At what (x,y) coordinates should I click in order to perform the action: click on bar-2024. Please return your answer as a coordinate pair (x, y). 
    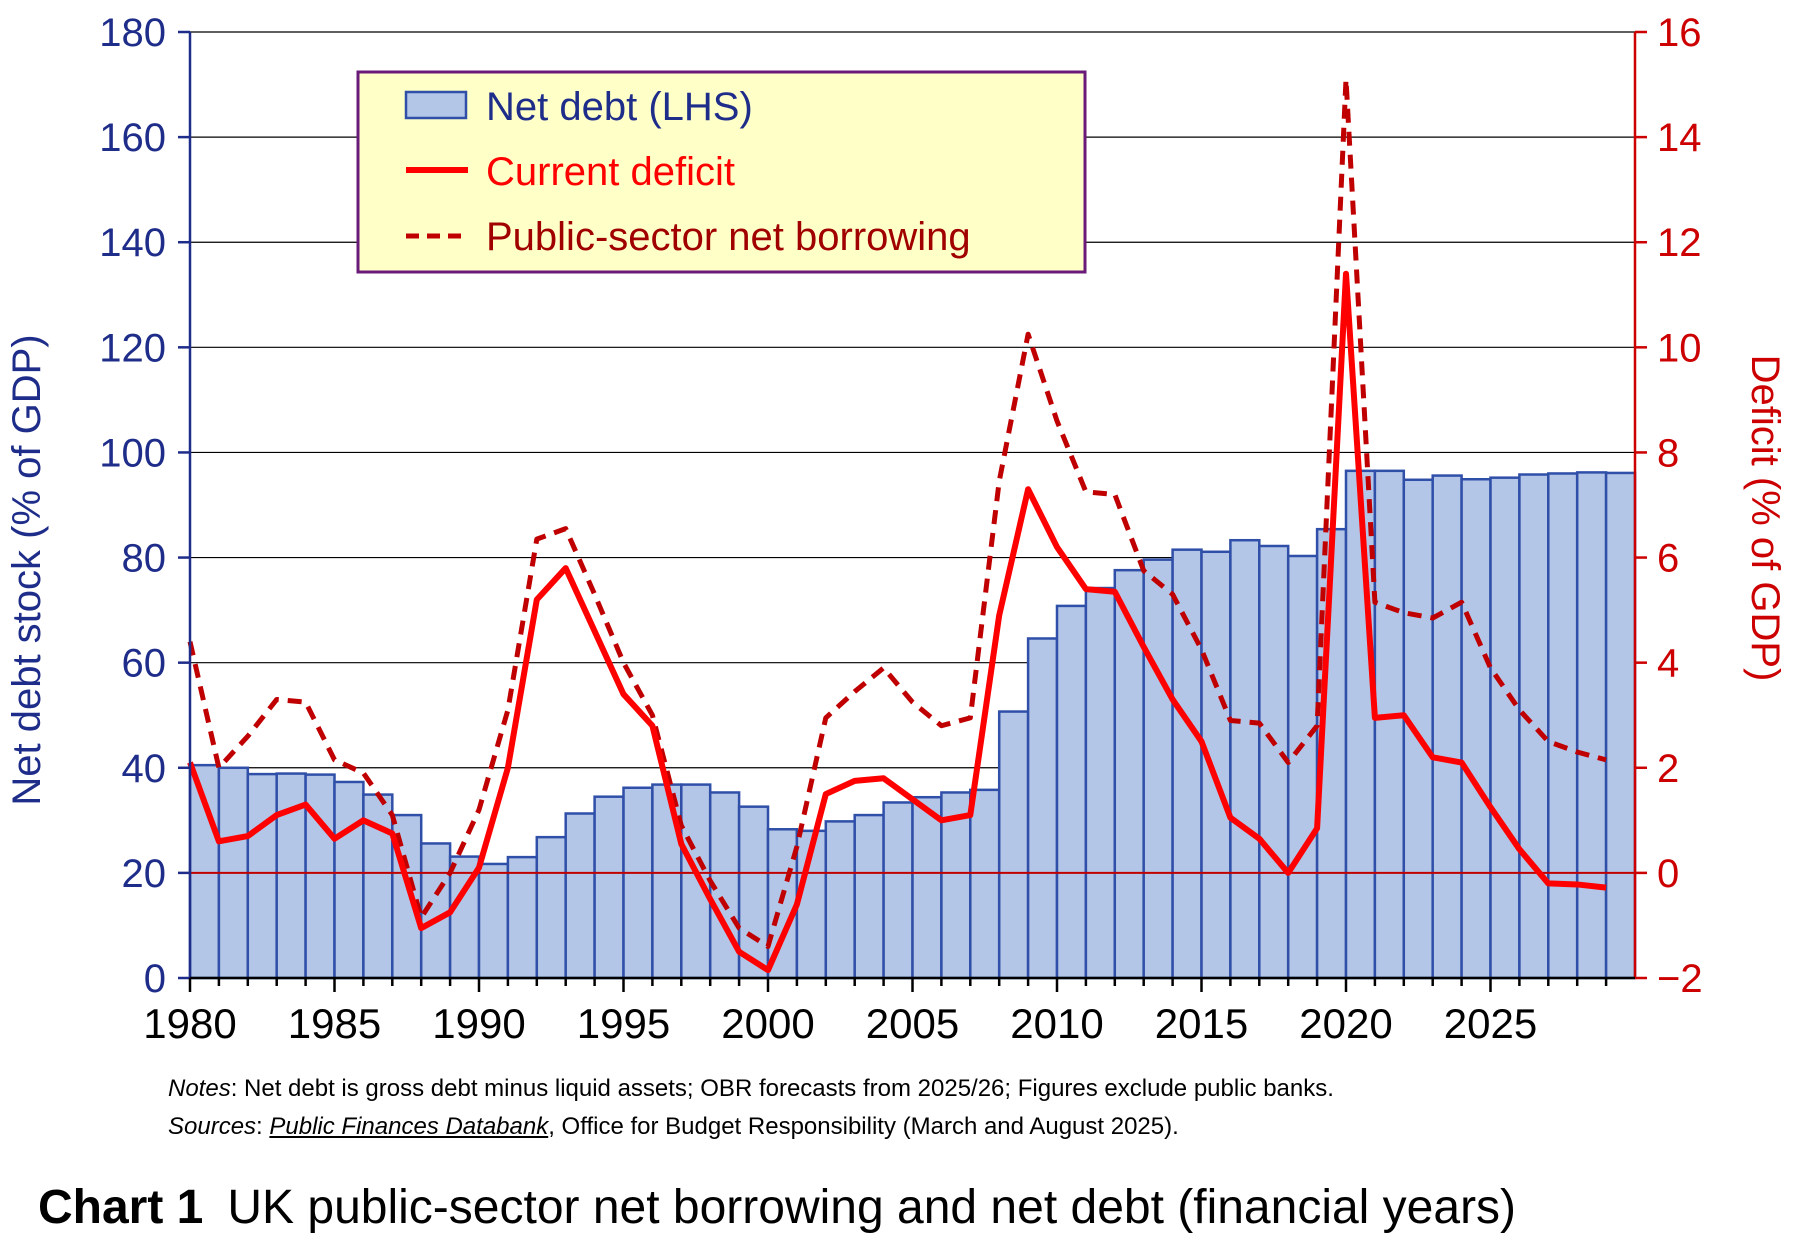
    Looking at the image, I should click on (1476, 728).